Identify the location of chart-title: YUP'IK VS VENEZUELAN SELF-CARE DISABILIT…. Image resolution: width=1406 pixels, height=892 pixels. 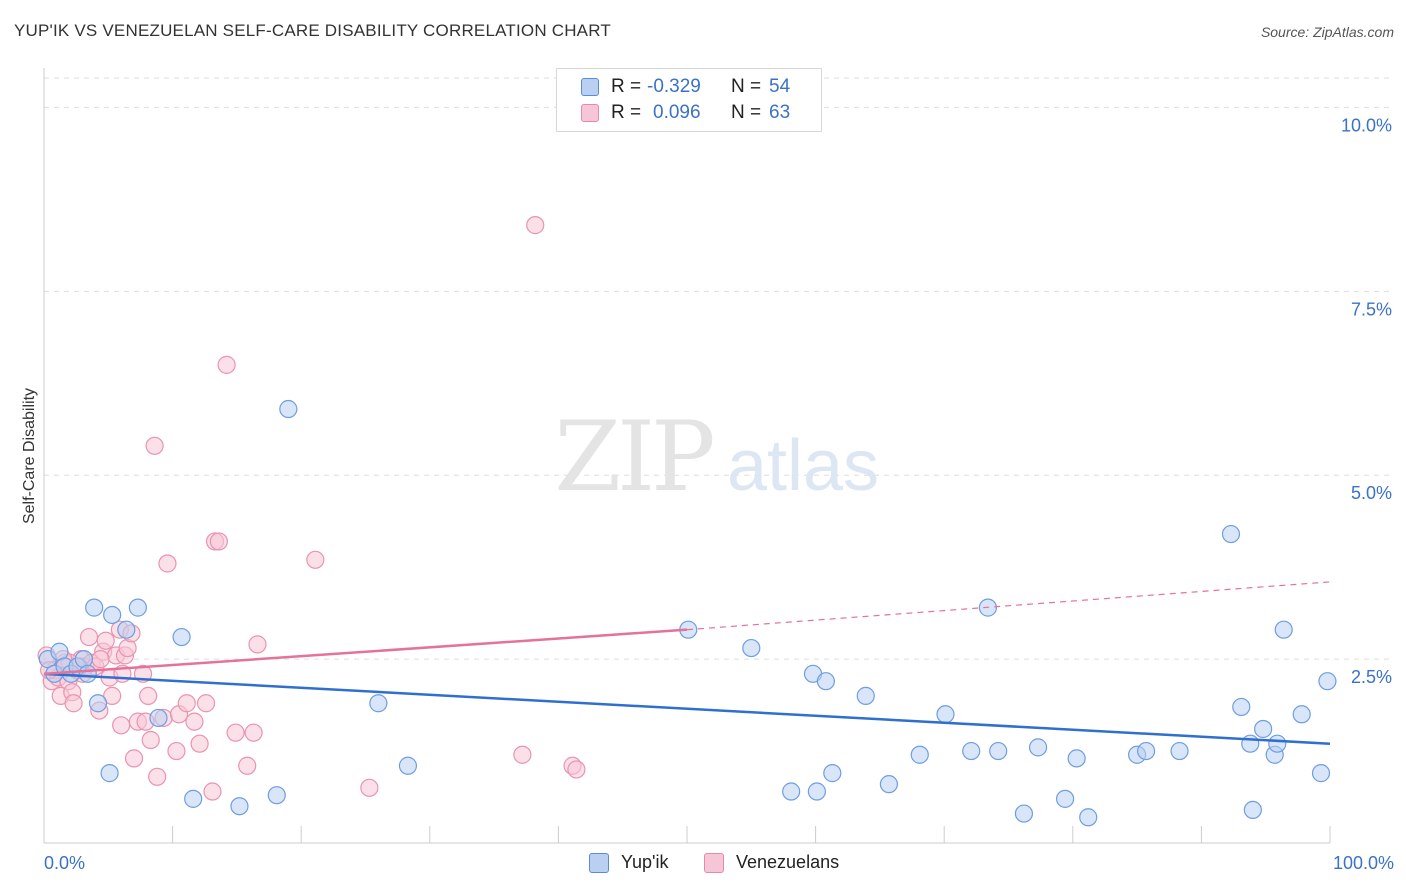
(312, 30).